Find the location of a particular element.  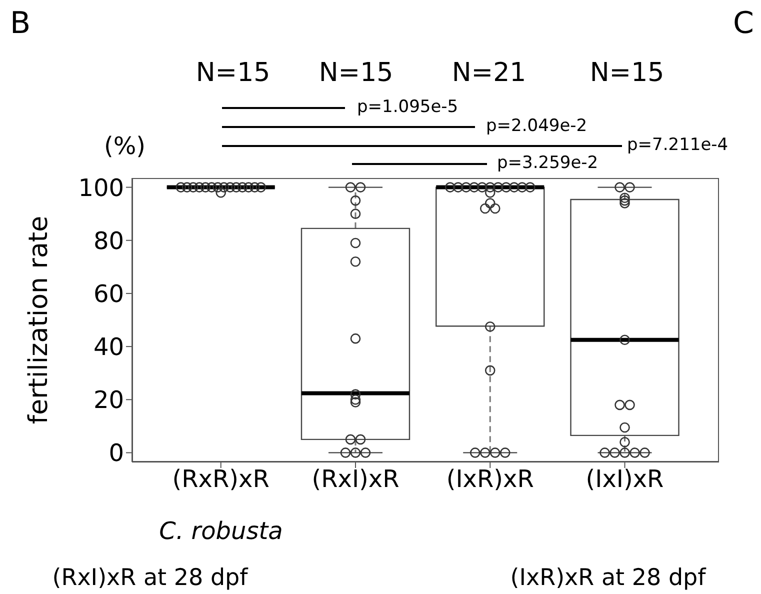

text: p=2.049e-2 is located at coordinates (537, 126).